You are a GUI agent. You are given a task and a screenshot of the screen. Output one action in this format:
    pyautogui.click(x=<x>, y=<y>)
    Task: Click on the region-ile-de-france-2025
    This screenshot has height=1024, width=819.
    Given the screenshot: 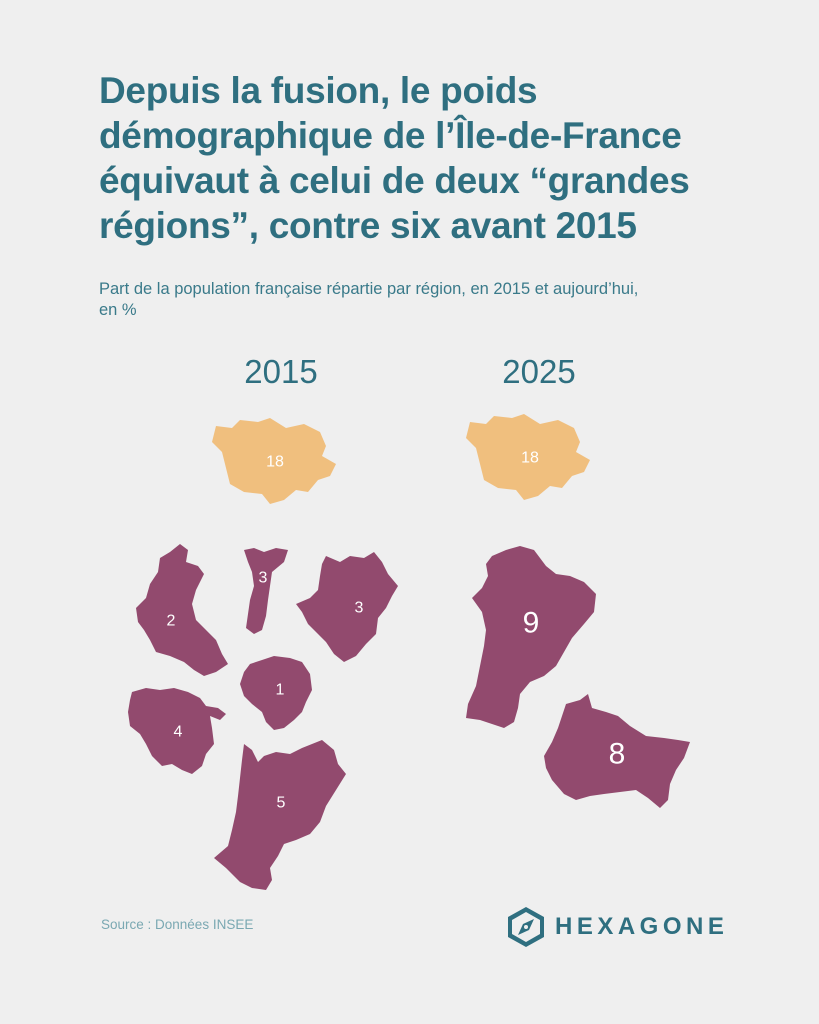 What is the action you would take?
    pyautogui.click(x=528, y=457)
    